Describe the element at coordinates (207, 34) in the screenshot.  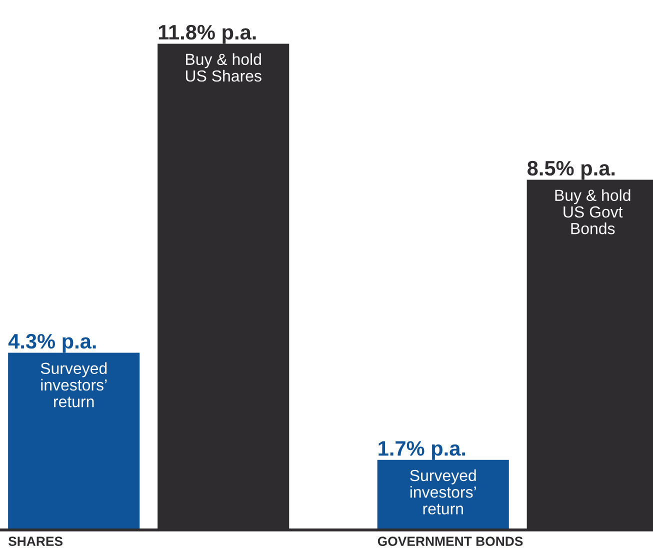
I see `data-label: 11.8% p.a.` at that location.